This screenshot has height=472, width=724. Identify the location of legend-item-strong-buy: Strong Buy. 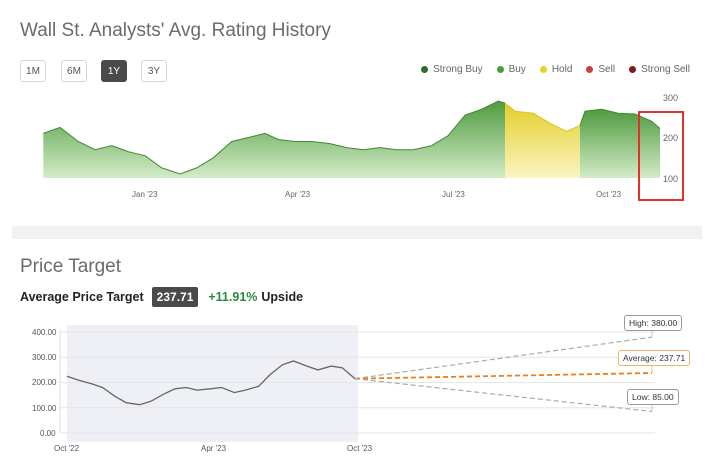
(452, 69).